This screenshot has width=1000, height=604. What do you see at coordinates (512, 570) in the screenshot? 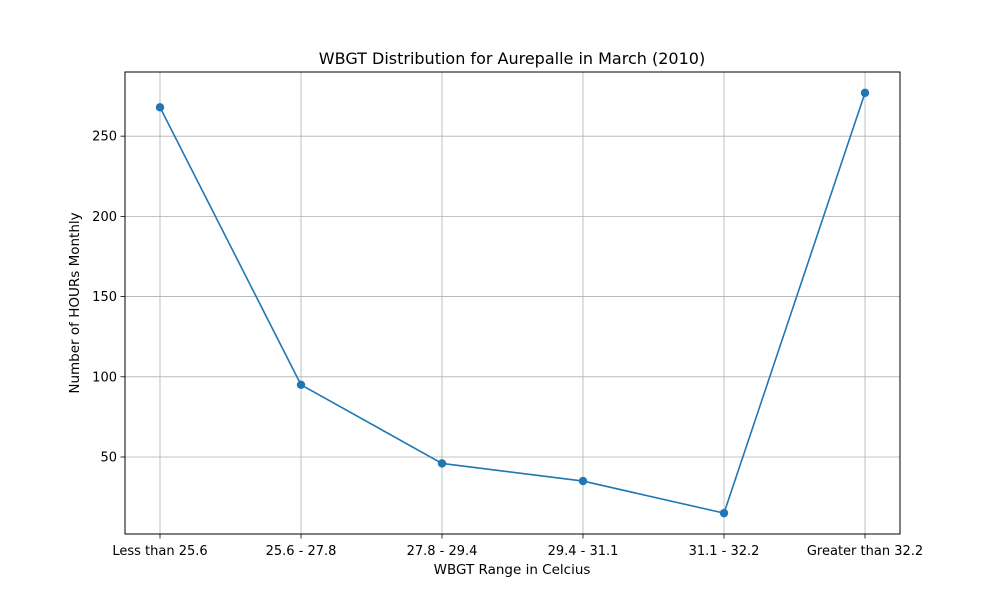
I see `x-axis-label: WBGT Range in Celcius` at bounding box center [512, 570].